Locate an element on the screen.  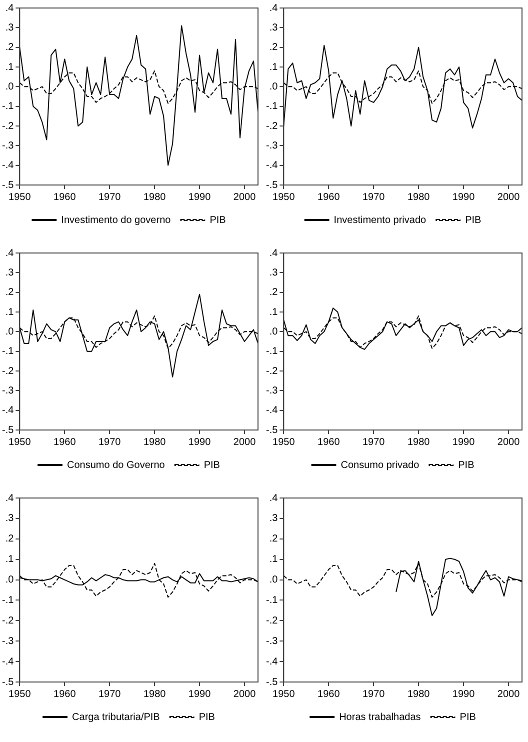
legend-label: Horas trabalhadas is located at coordinates (380, 717).